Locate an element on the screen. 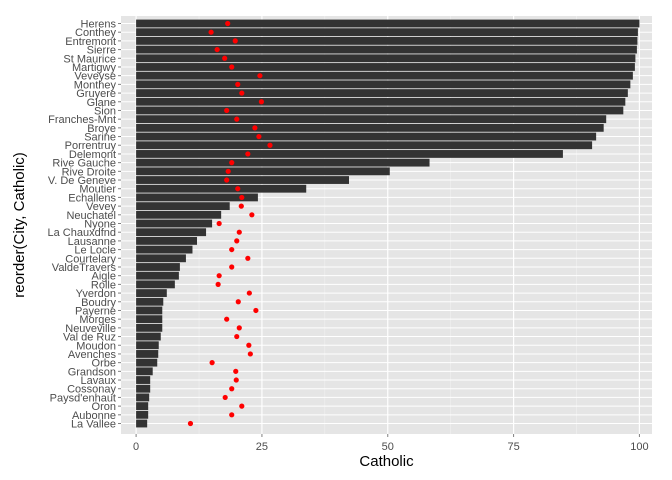 The height and width of the screenshot is (480, 672). y-tick-label: Payerne is located at coordinates (95, 311).